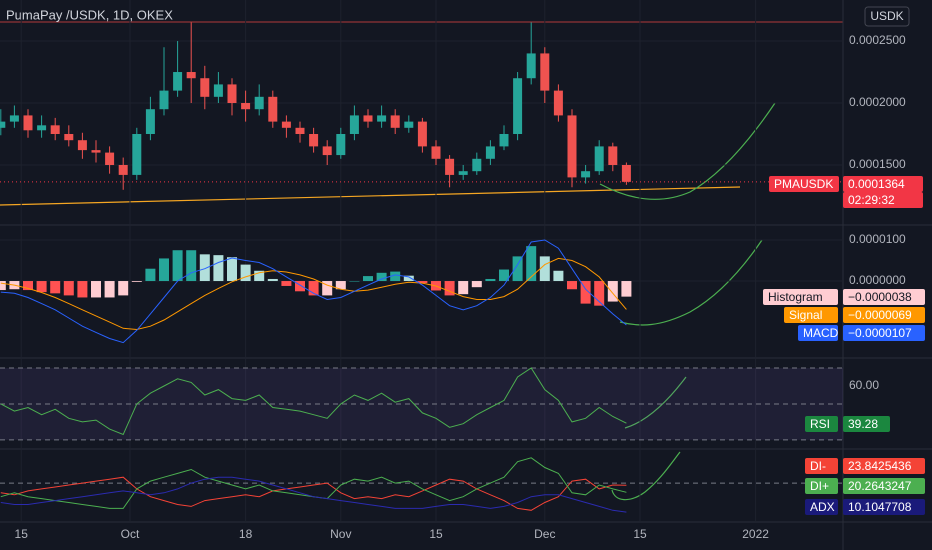 The height and width of the screenshot is (550, 932). I want to click on series-name-label: DI-, so click(818, 466).